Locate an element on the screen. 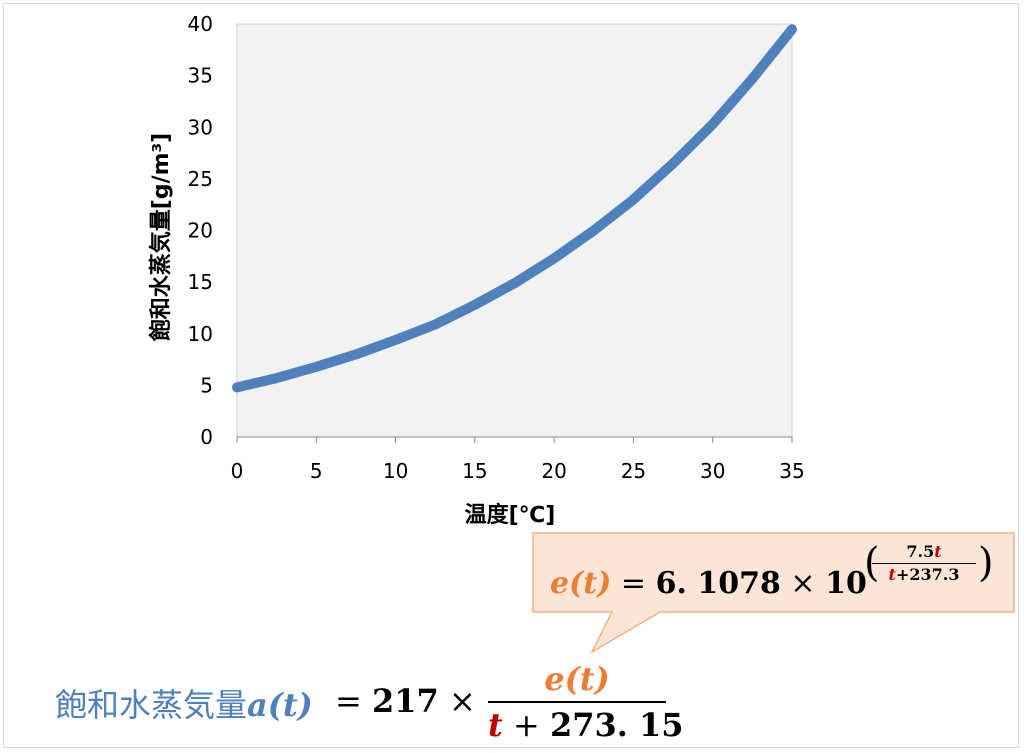 The width and height of the screenshot is (1024, 753). x-tick-label: 35 is located at coordinates (791, 471).